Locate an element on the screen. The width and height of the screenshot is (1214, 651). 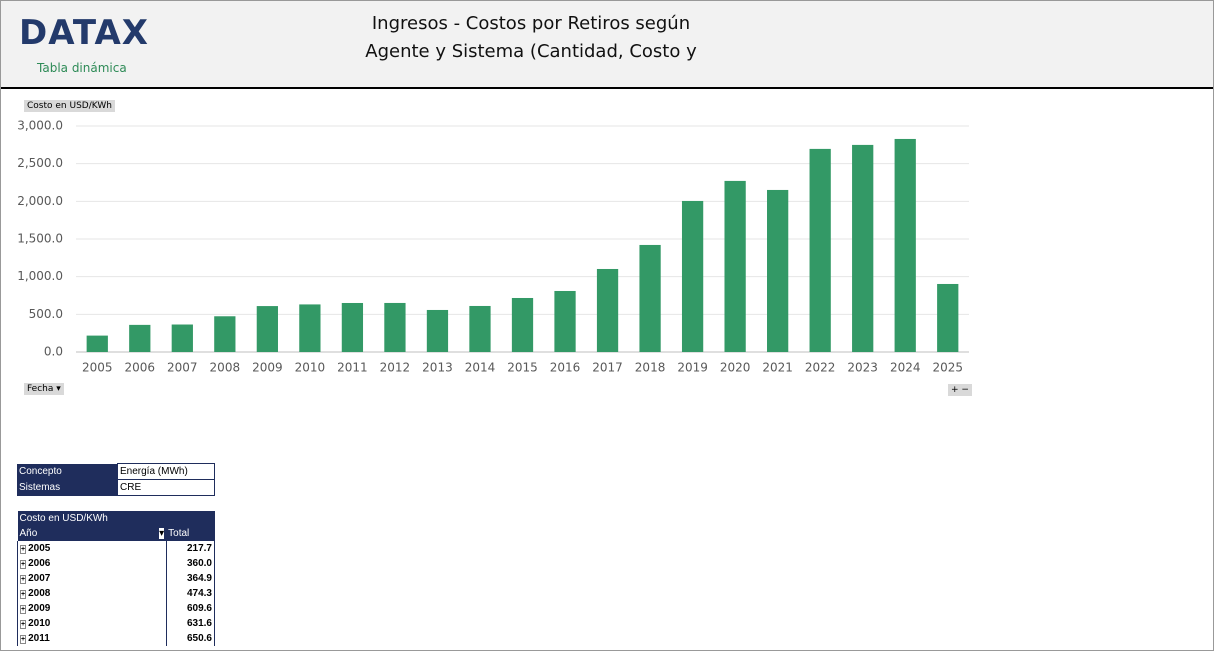
year: 2006 is located at coordinates (39, 563).